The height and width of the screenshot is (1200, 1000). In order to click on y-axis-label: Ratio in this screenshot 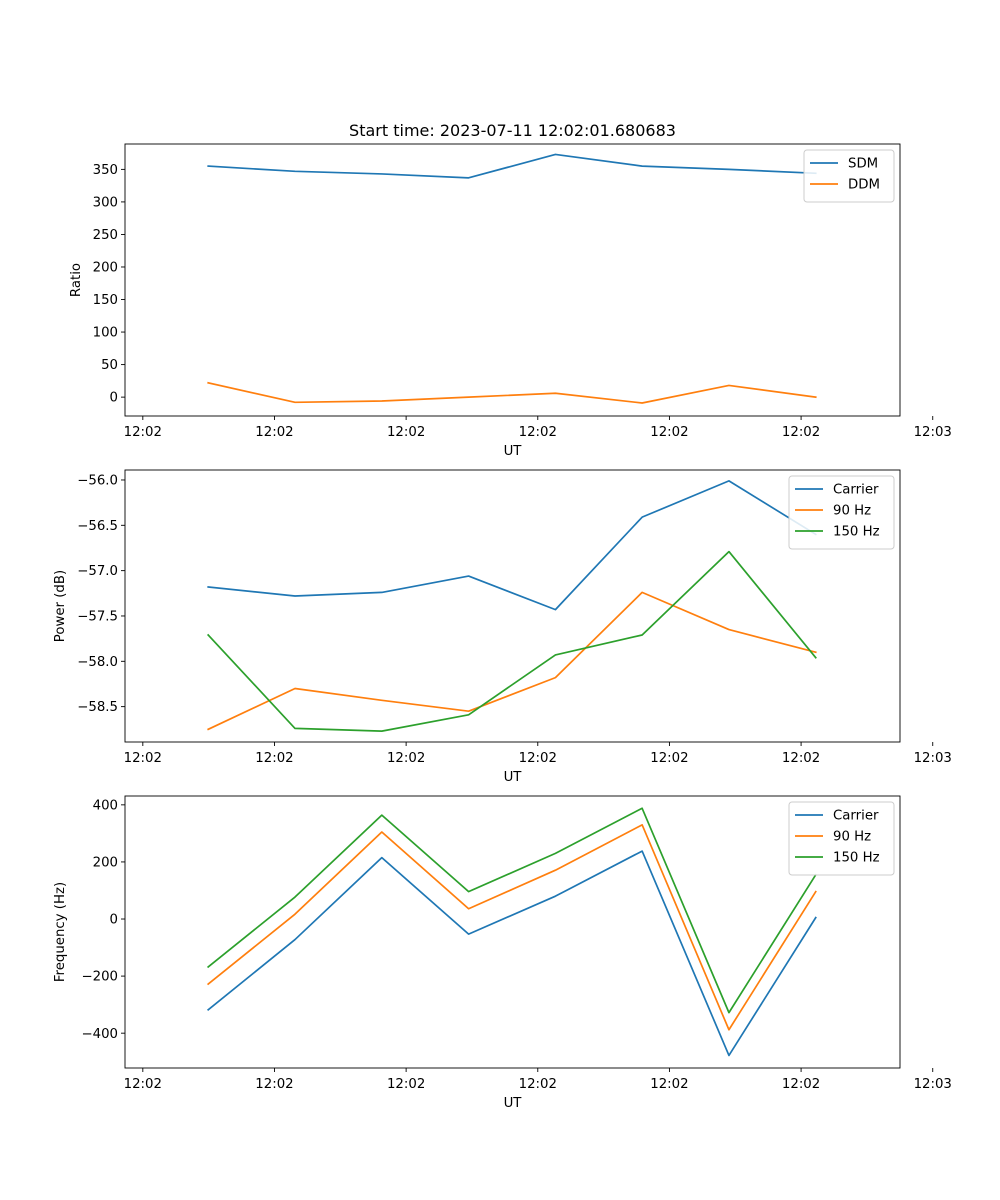, I will do `click(76, 280)`.